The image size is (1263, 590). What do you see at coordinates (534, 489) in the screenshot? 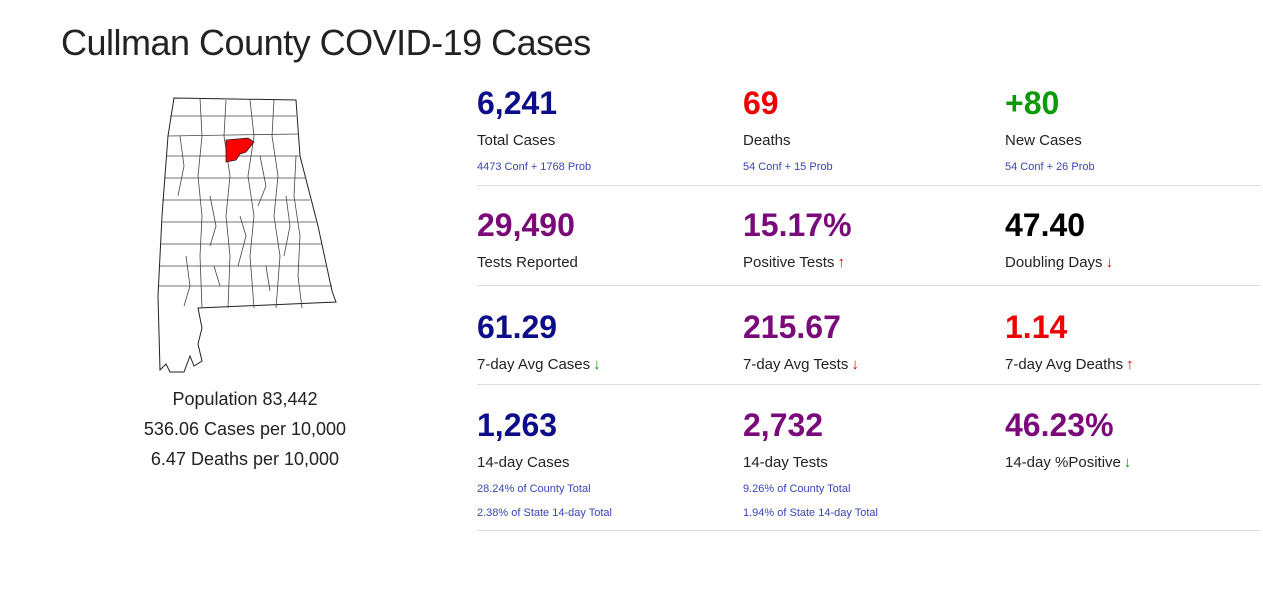
I see `metric-sub-county: 28.24% of County Total` at bounding box center [534, 489].